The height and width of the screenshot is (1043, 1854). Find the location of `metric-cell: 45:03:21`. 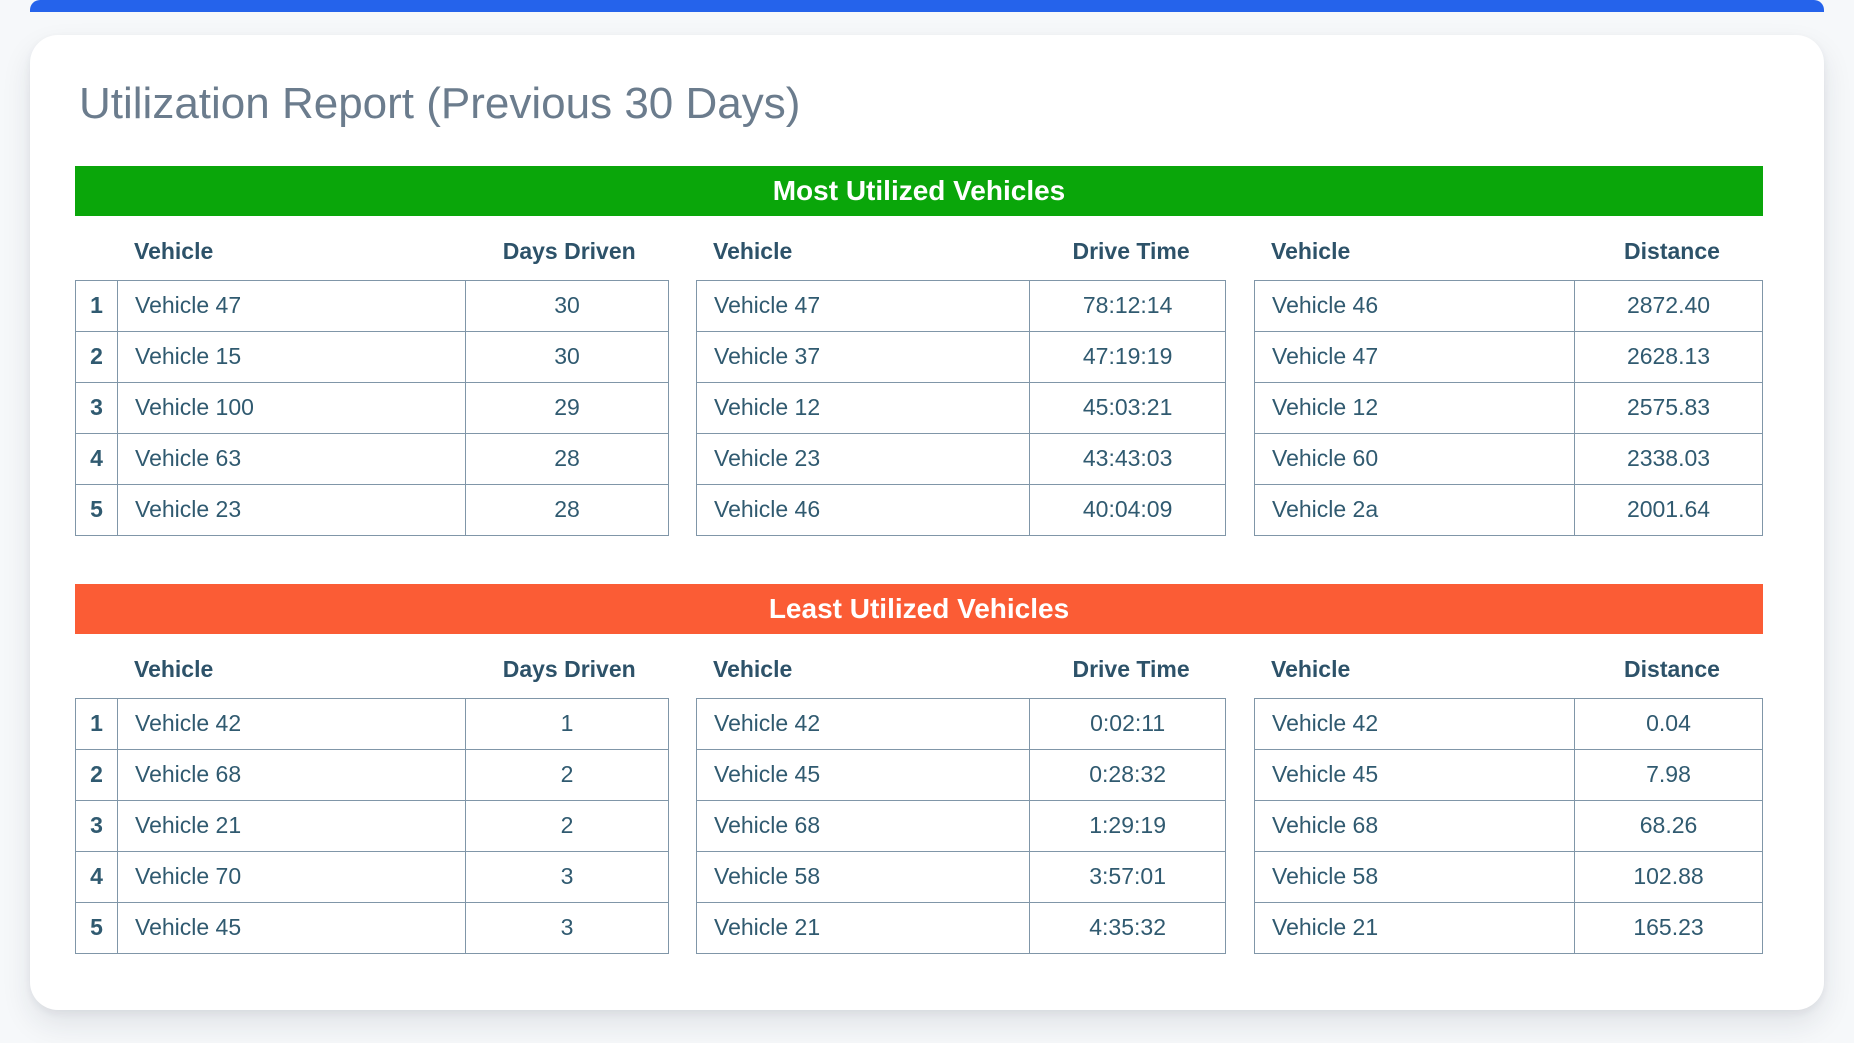

metric-cell: 45:03:21 is located at coordinates (1127, 407).